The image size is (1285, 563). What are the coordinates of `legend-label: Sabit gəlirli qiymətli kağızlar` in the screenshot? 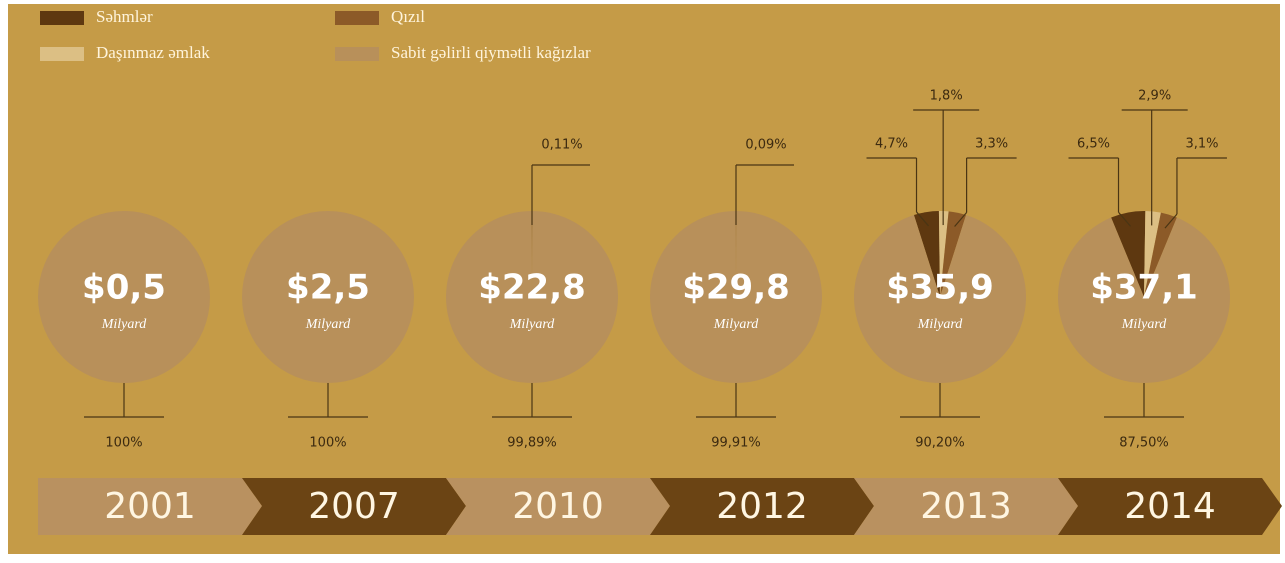 It's located at (491, 52).